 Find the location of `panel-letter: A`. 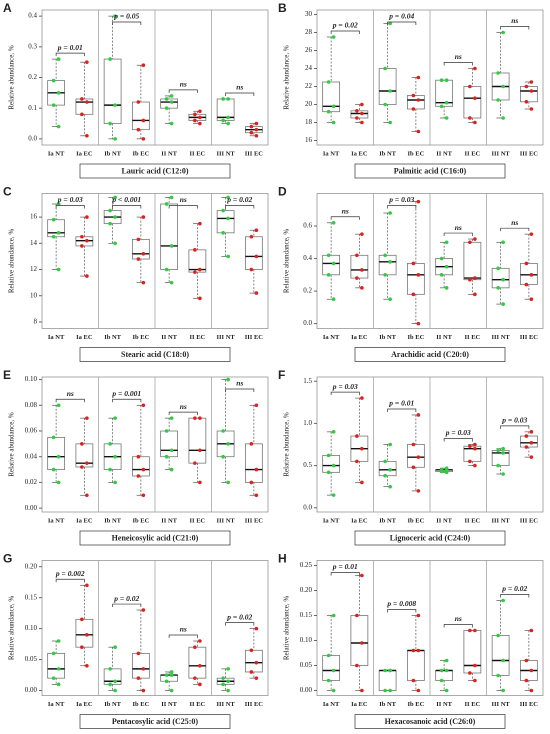

panel-letter: A is located at coordinates (7, 8).